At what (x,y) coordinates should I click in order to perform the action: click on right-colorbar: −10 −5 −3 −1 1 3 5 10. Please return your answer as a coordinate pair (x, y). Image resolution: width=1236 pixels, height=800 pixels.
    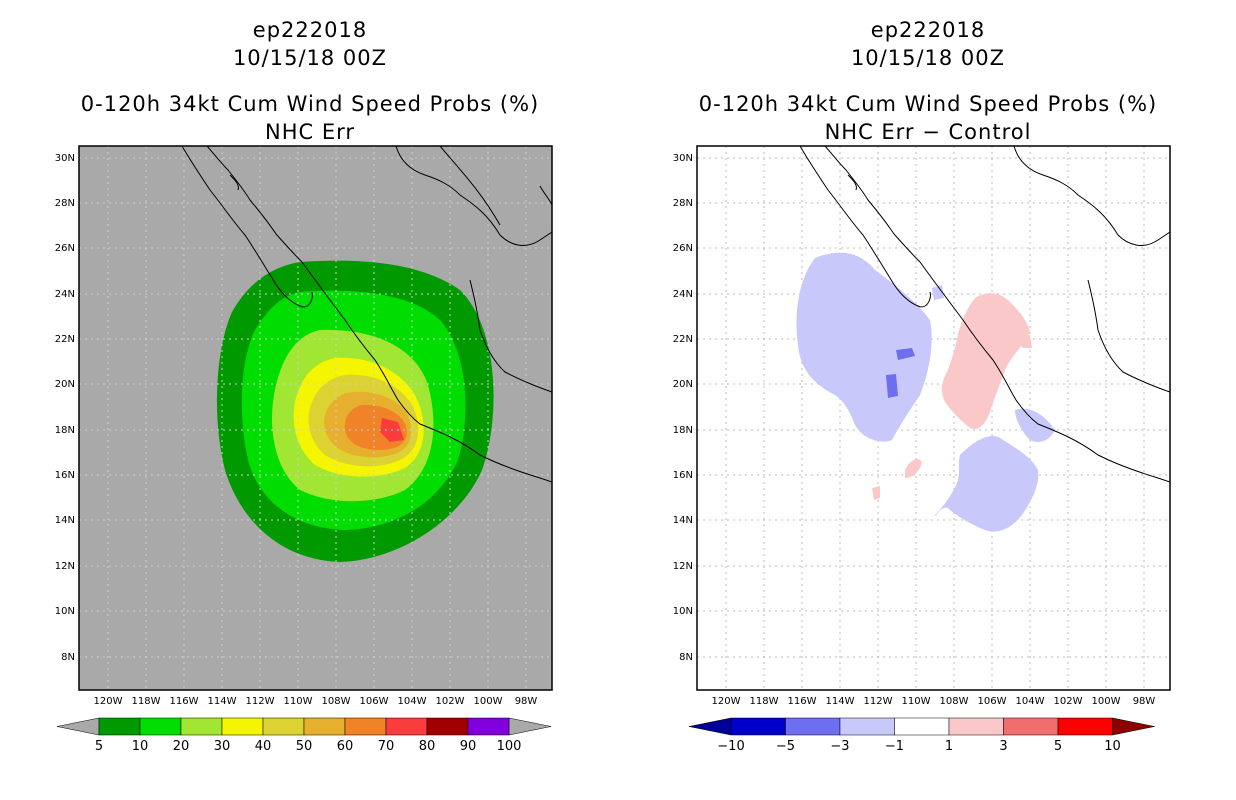
    Looking at the image, I should click on (921, 735).